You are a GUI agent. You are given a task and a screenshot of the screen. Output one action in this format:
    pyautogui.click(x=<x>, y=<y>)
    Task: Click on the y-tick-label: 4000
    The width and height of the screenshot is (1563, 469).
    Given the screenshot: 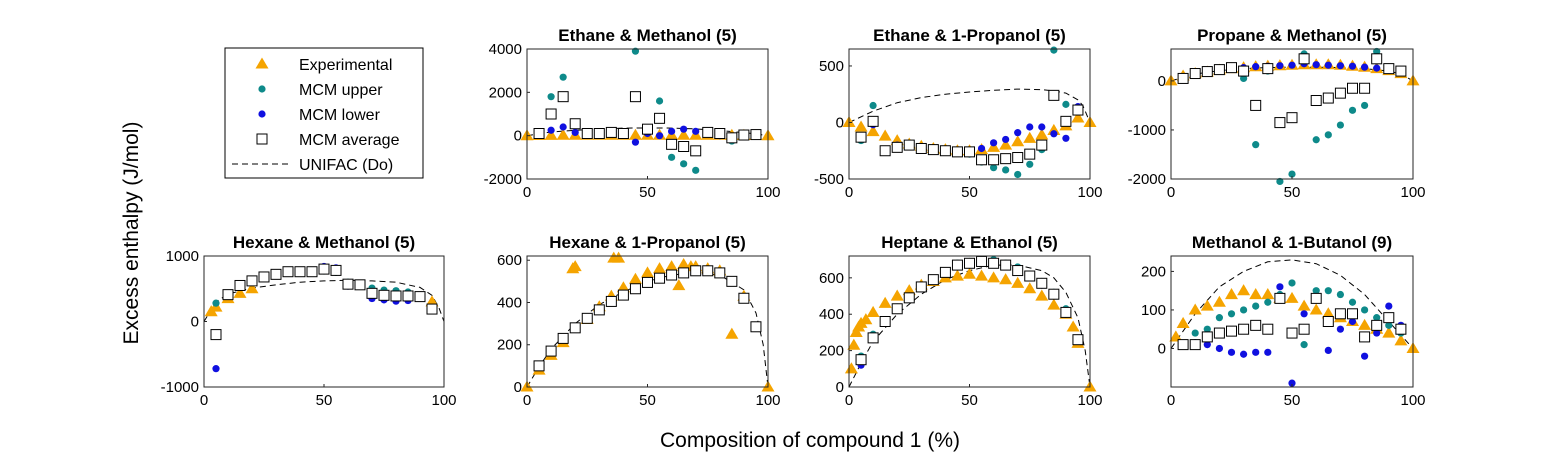 What is the action you would take?
    pyautogui.click(x=505, y=49)
    